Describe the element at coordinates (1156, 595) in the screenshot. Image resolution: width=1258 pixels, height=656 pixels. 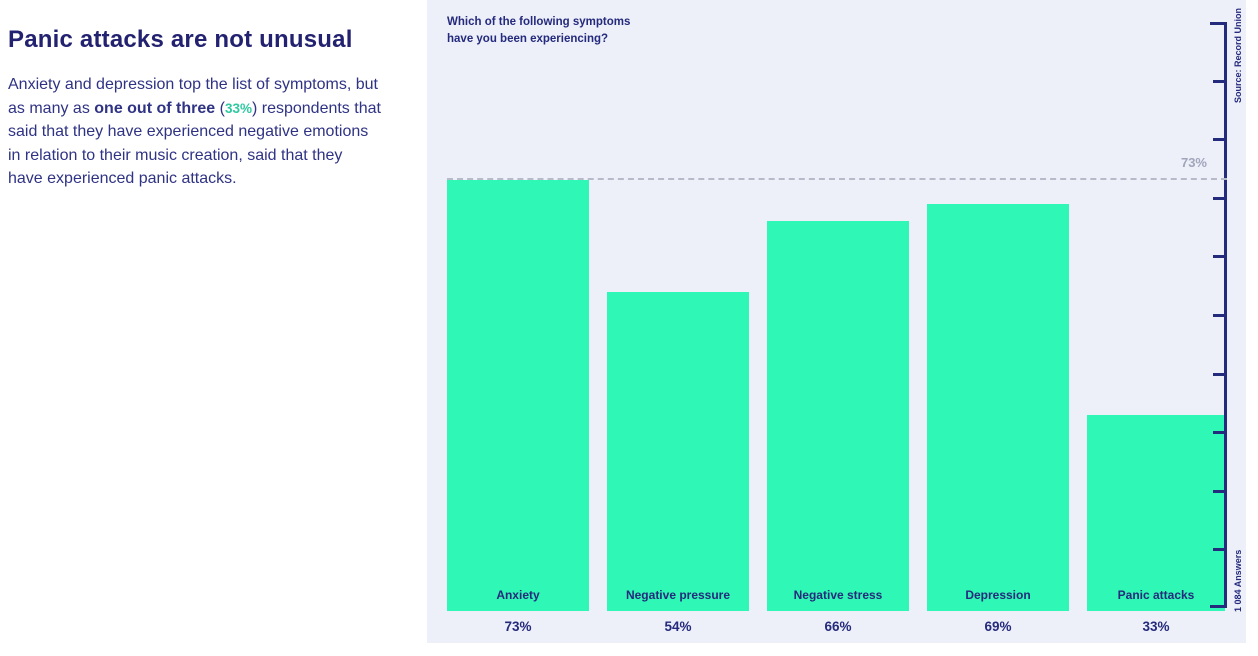
I see `bar-category-label: Panic attacks` at that location.